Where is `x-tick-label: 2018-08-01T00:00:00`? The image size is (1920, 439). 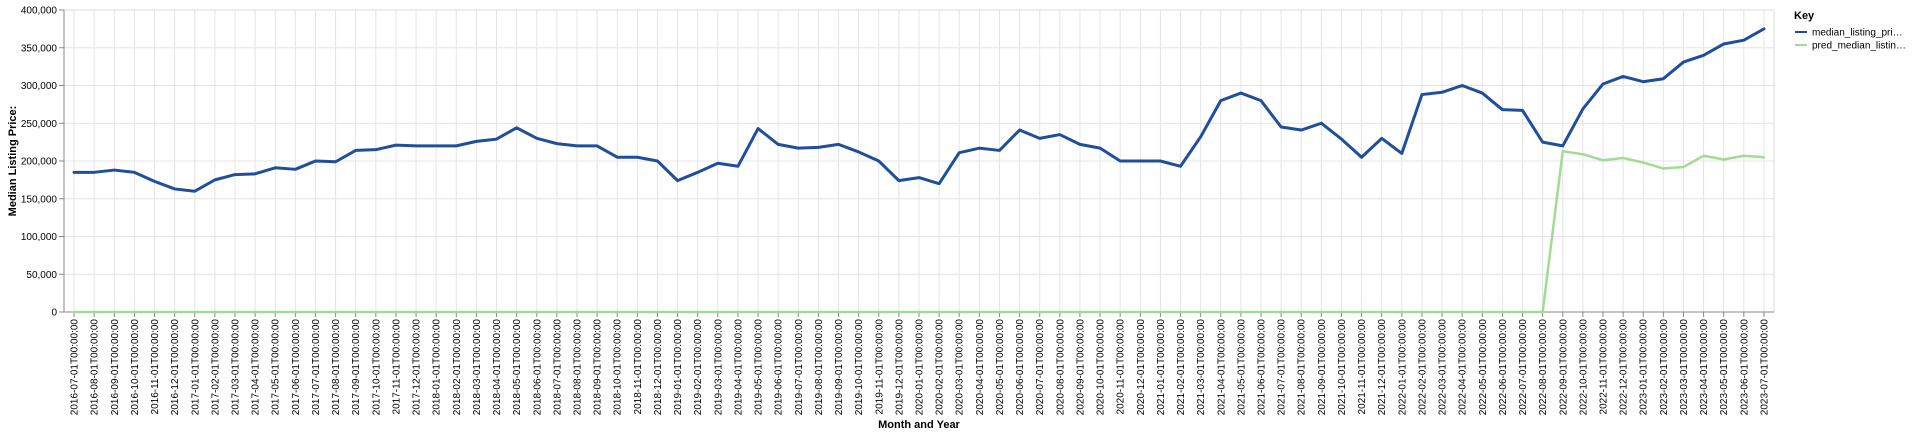 x-tick-label: 2018-08-01T00:00:00 is located at coordinates (578, 367).